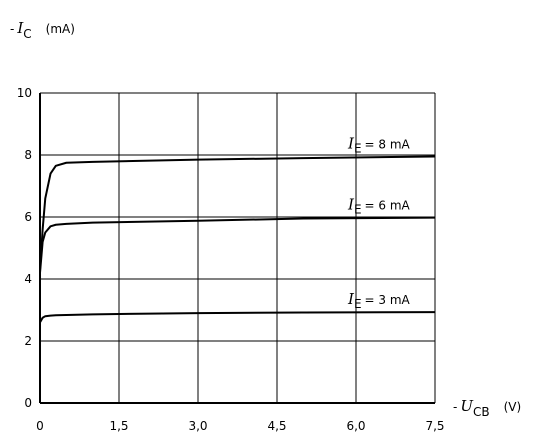  I want to click on series-annotation: IE = 3 mA, so click(379, 300).